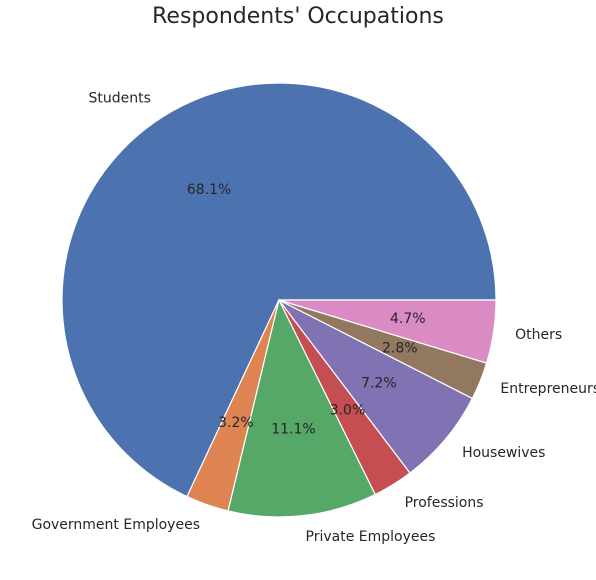 The width and height of the screenshot is (596, 580). Describe the element at coordinates (400, 349) in the screenshot. I see `value-label: 2.8%` at that location.